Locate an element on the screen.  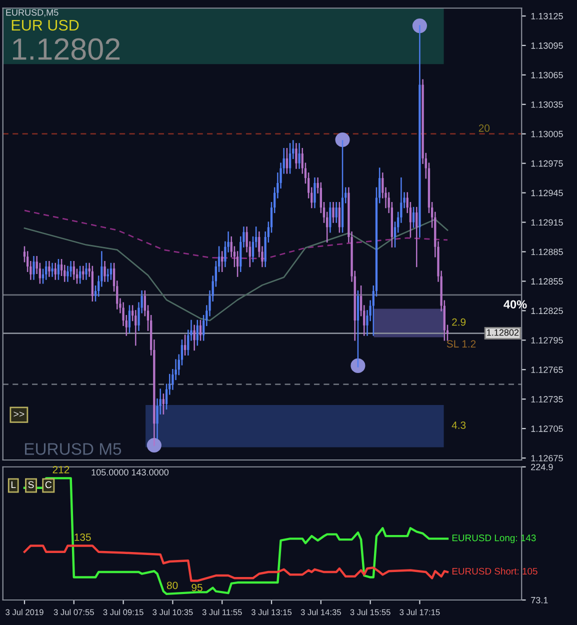
annotation: L is located at coordinates (13, 484).